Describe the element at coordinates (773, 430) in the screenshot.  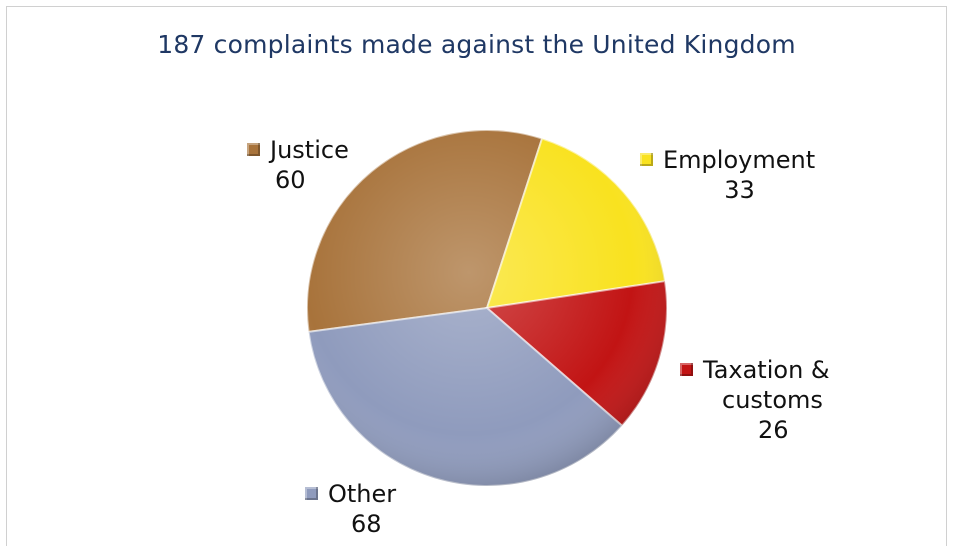
I see `label-taxation-value: 26` at that location.